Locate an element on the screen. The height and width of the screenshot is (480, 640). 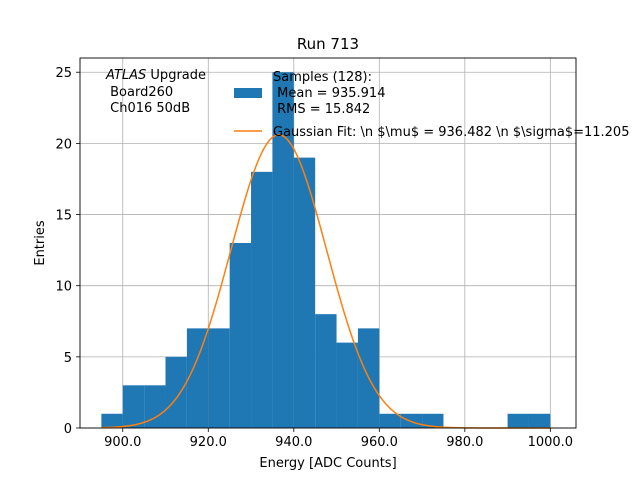
annotation-italic-prefix: ATLAS is located at coordinates (125, 75).